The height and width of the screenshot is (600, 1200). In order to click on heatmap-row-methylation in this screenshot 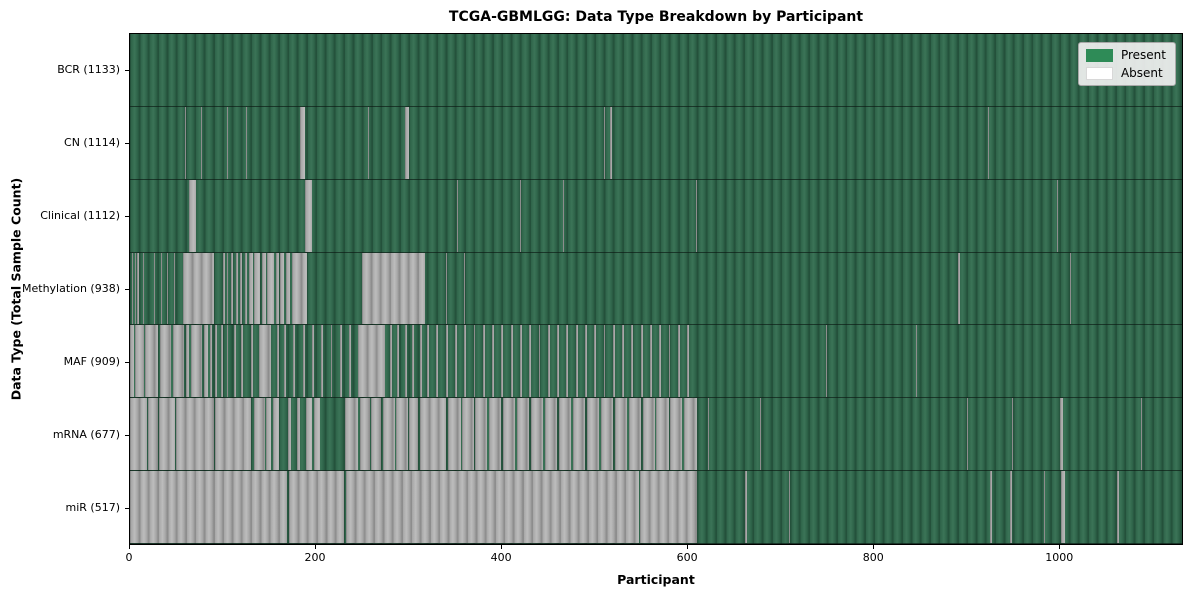, I will do `click(656, 289)`.